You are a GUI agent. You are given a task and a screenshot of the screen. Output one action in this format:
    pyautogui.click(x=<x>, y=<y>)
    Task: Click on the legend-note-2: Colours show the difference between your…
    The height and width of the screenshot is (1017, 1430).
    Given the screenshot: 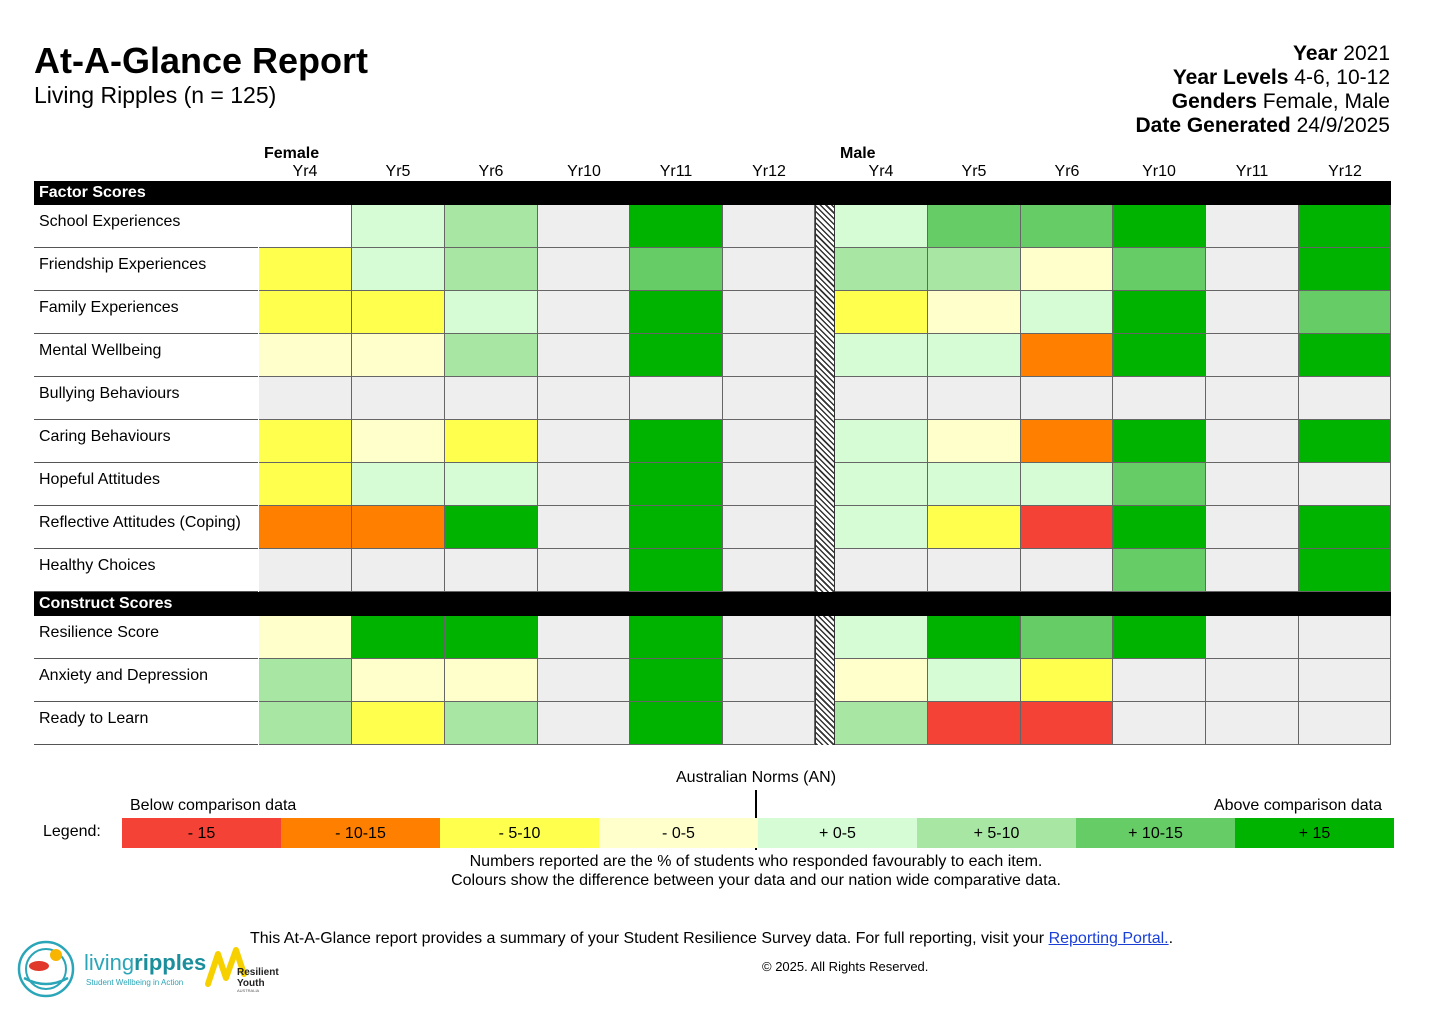 What is the action you would take?
    pyautogui.click(x=756, y=880)
    